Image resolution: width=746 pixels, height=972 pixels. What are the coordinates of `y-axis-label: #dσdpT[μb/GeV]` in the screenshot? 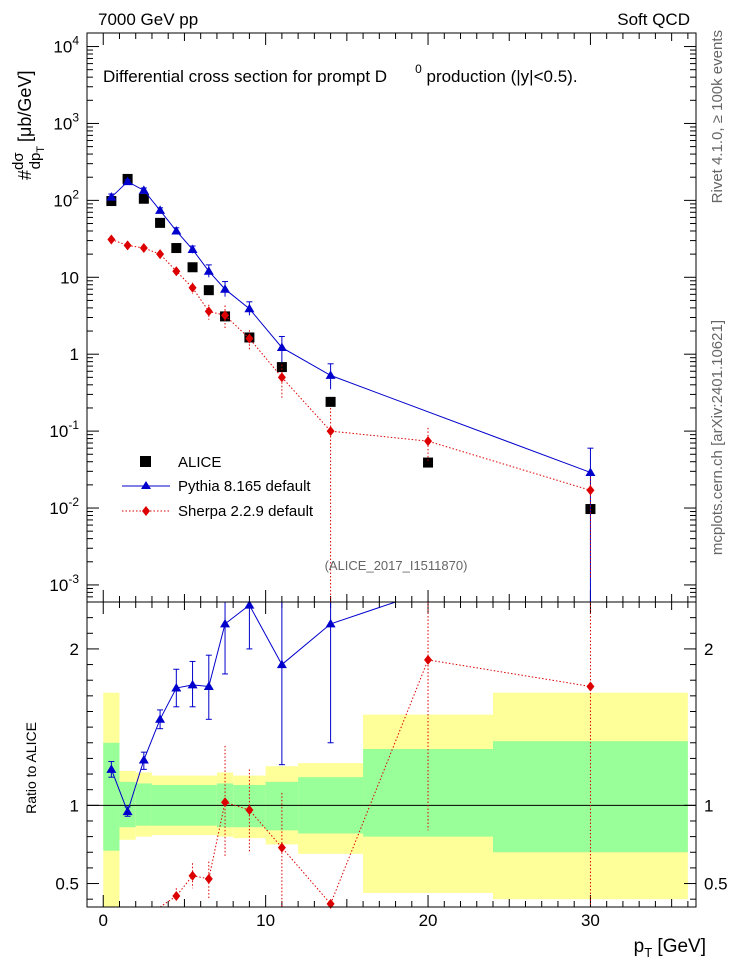 It's located at (28, 125).